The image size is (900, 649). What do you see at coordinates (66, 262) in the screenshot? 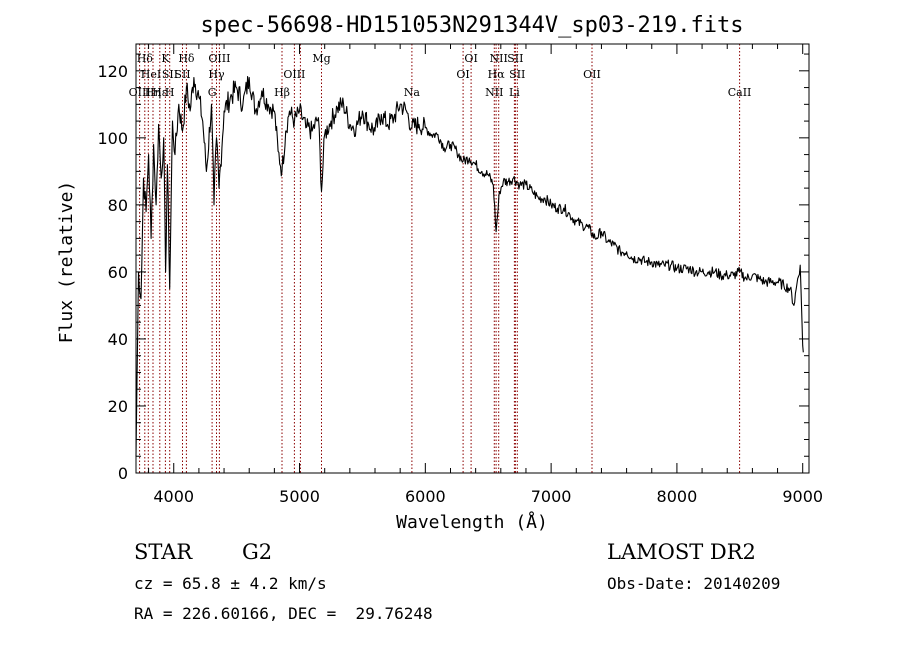
I see `y-axis-label: Flux (relative)` at bounding box center [66, 262].